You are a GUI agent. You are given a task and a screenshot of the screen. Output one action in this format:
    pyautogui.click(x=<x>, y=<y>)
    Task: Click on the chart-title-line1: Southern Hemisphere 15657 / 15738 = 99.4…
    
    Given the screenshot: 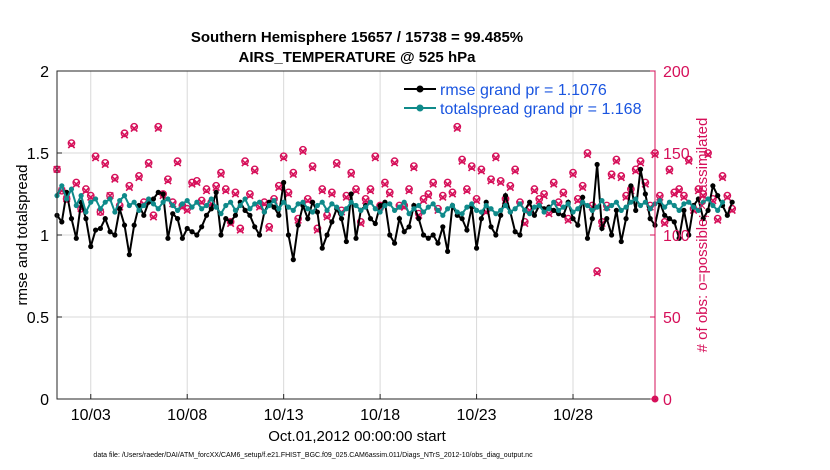 What is the action you would take?
    pyautogui.click(x=357, y=37)
    